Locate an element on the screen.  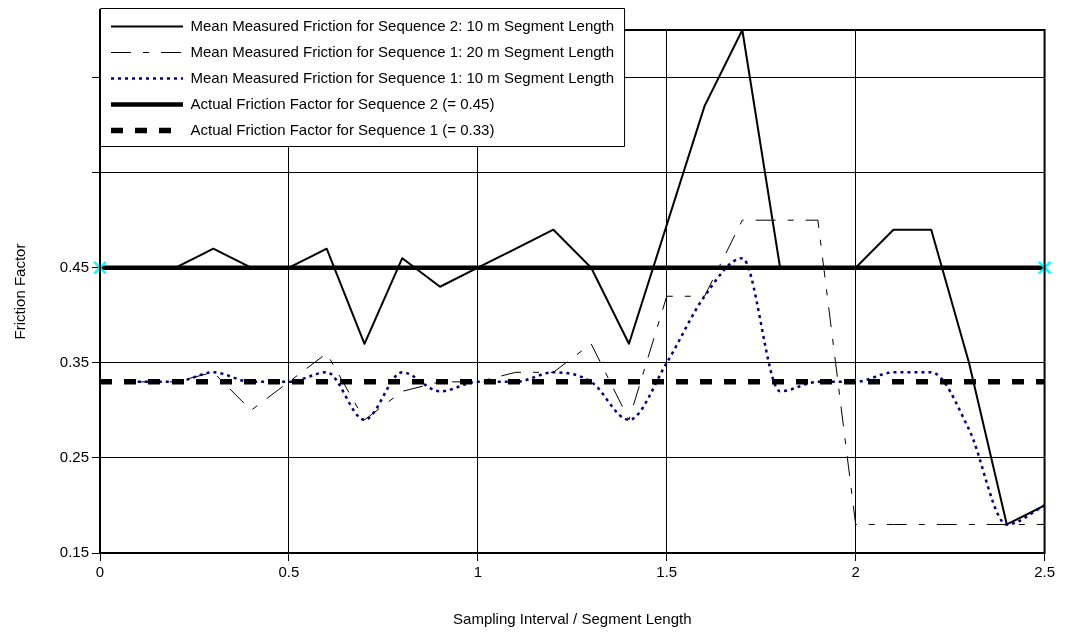
x-tick-label: 2.5 is located at coordinates (1044, 572).